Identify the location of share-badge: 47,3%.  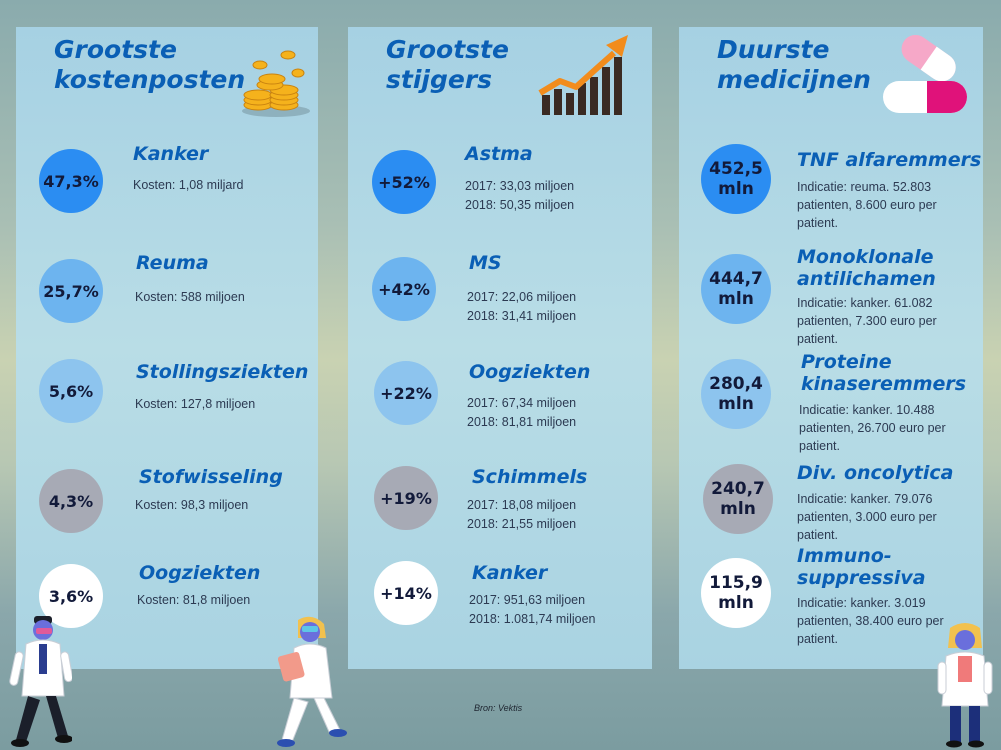
(71, 181).